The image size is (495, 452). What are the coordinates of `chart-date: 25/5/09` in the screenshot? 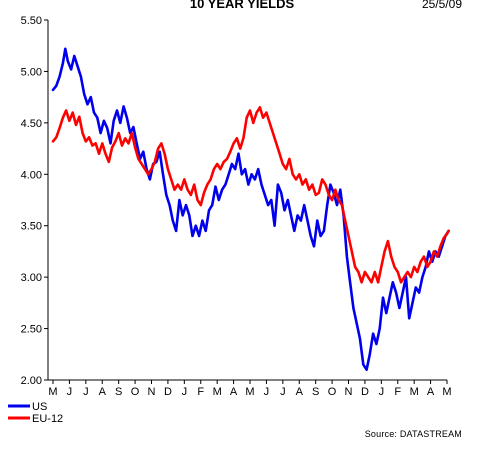 It's located at (442, 5).